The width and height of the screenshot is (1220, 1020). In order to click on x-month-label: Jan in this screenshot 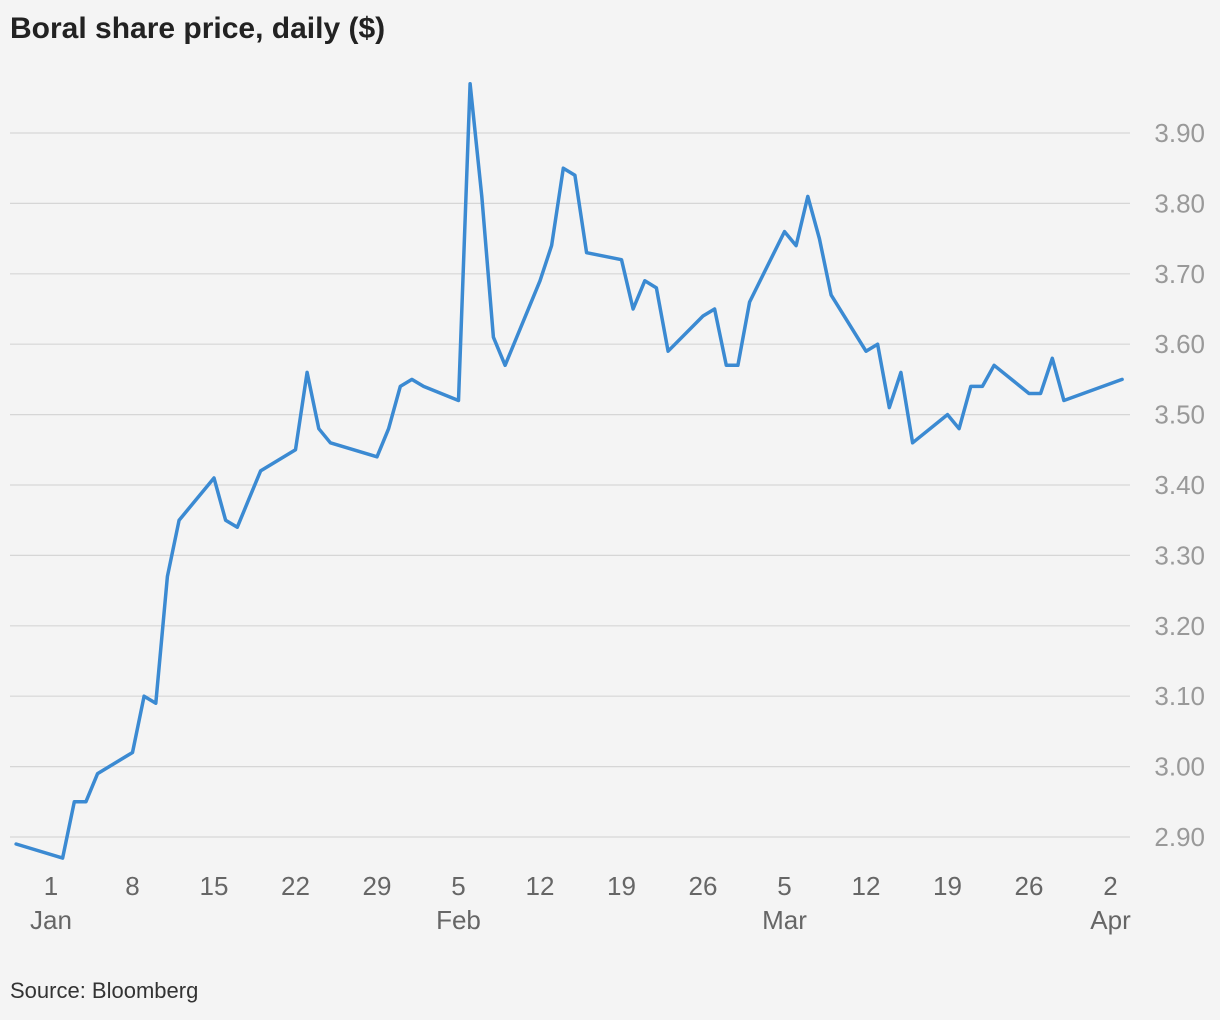, I will do `click(51, 920)`.